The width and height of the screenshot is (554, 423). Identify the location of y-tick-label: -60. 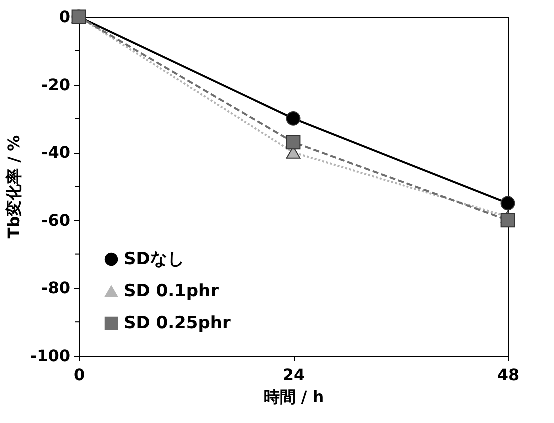
(56, 220).